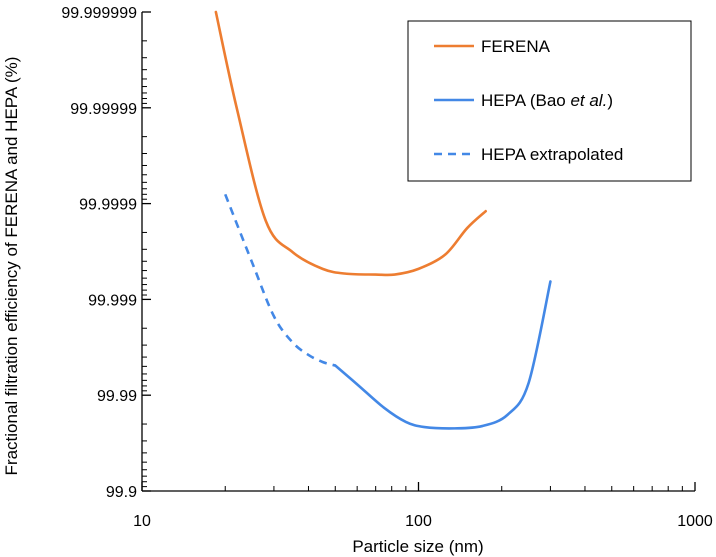 The image size is (716, 557). I want to click on legend-label-ferena: FERENA, so click(516, 46).